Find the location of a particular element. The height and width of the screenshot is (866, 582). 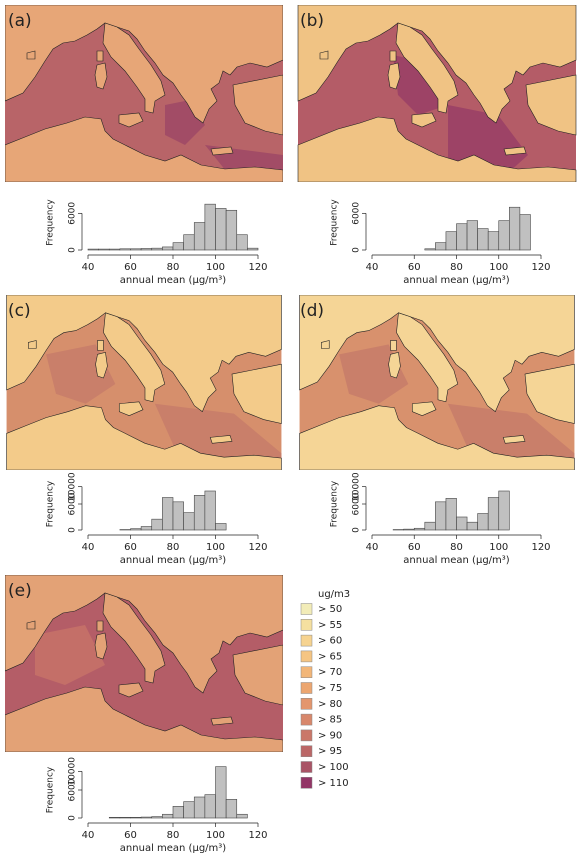

panel-label: (d) is located at coordinates (312, 311).